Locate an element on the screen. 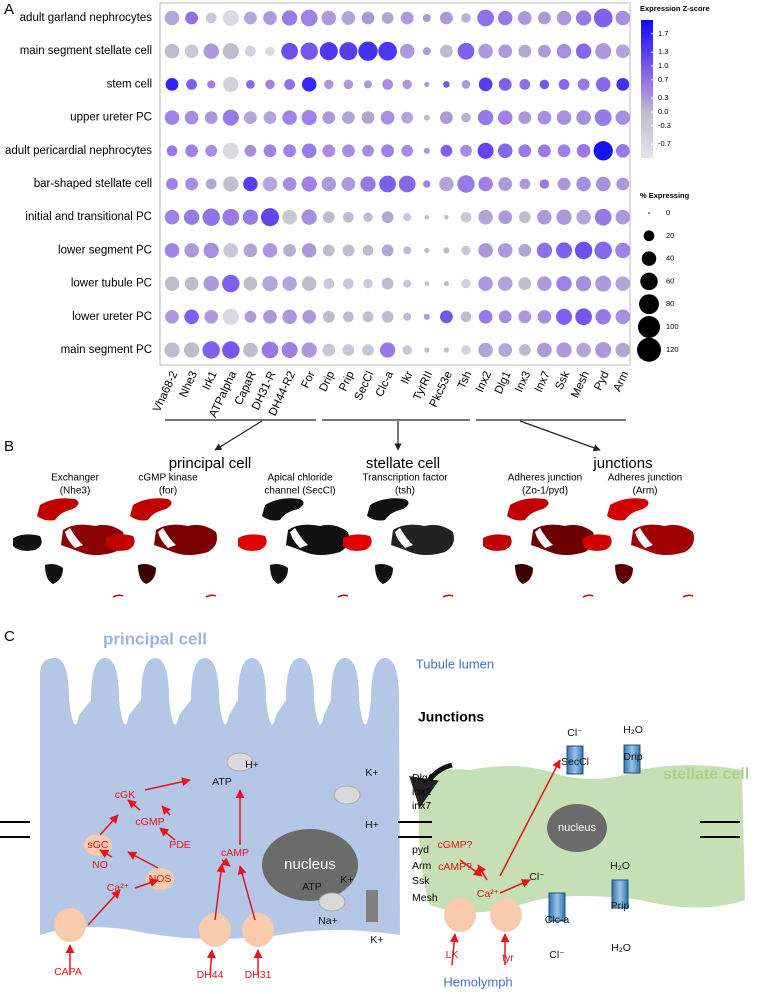 This screenshot has height=994, width=764. row-label: adult pericardial nephrocytes is located at coordinates (78, 151).